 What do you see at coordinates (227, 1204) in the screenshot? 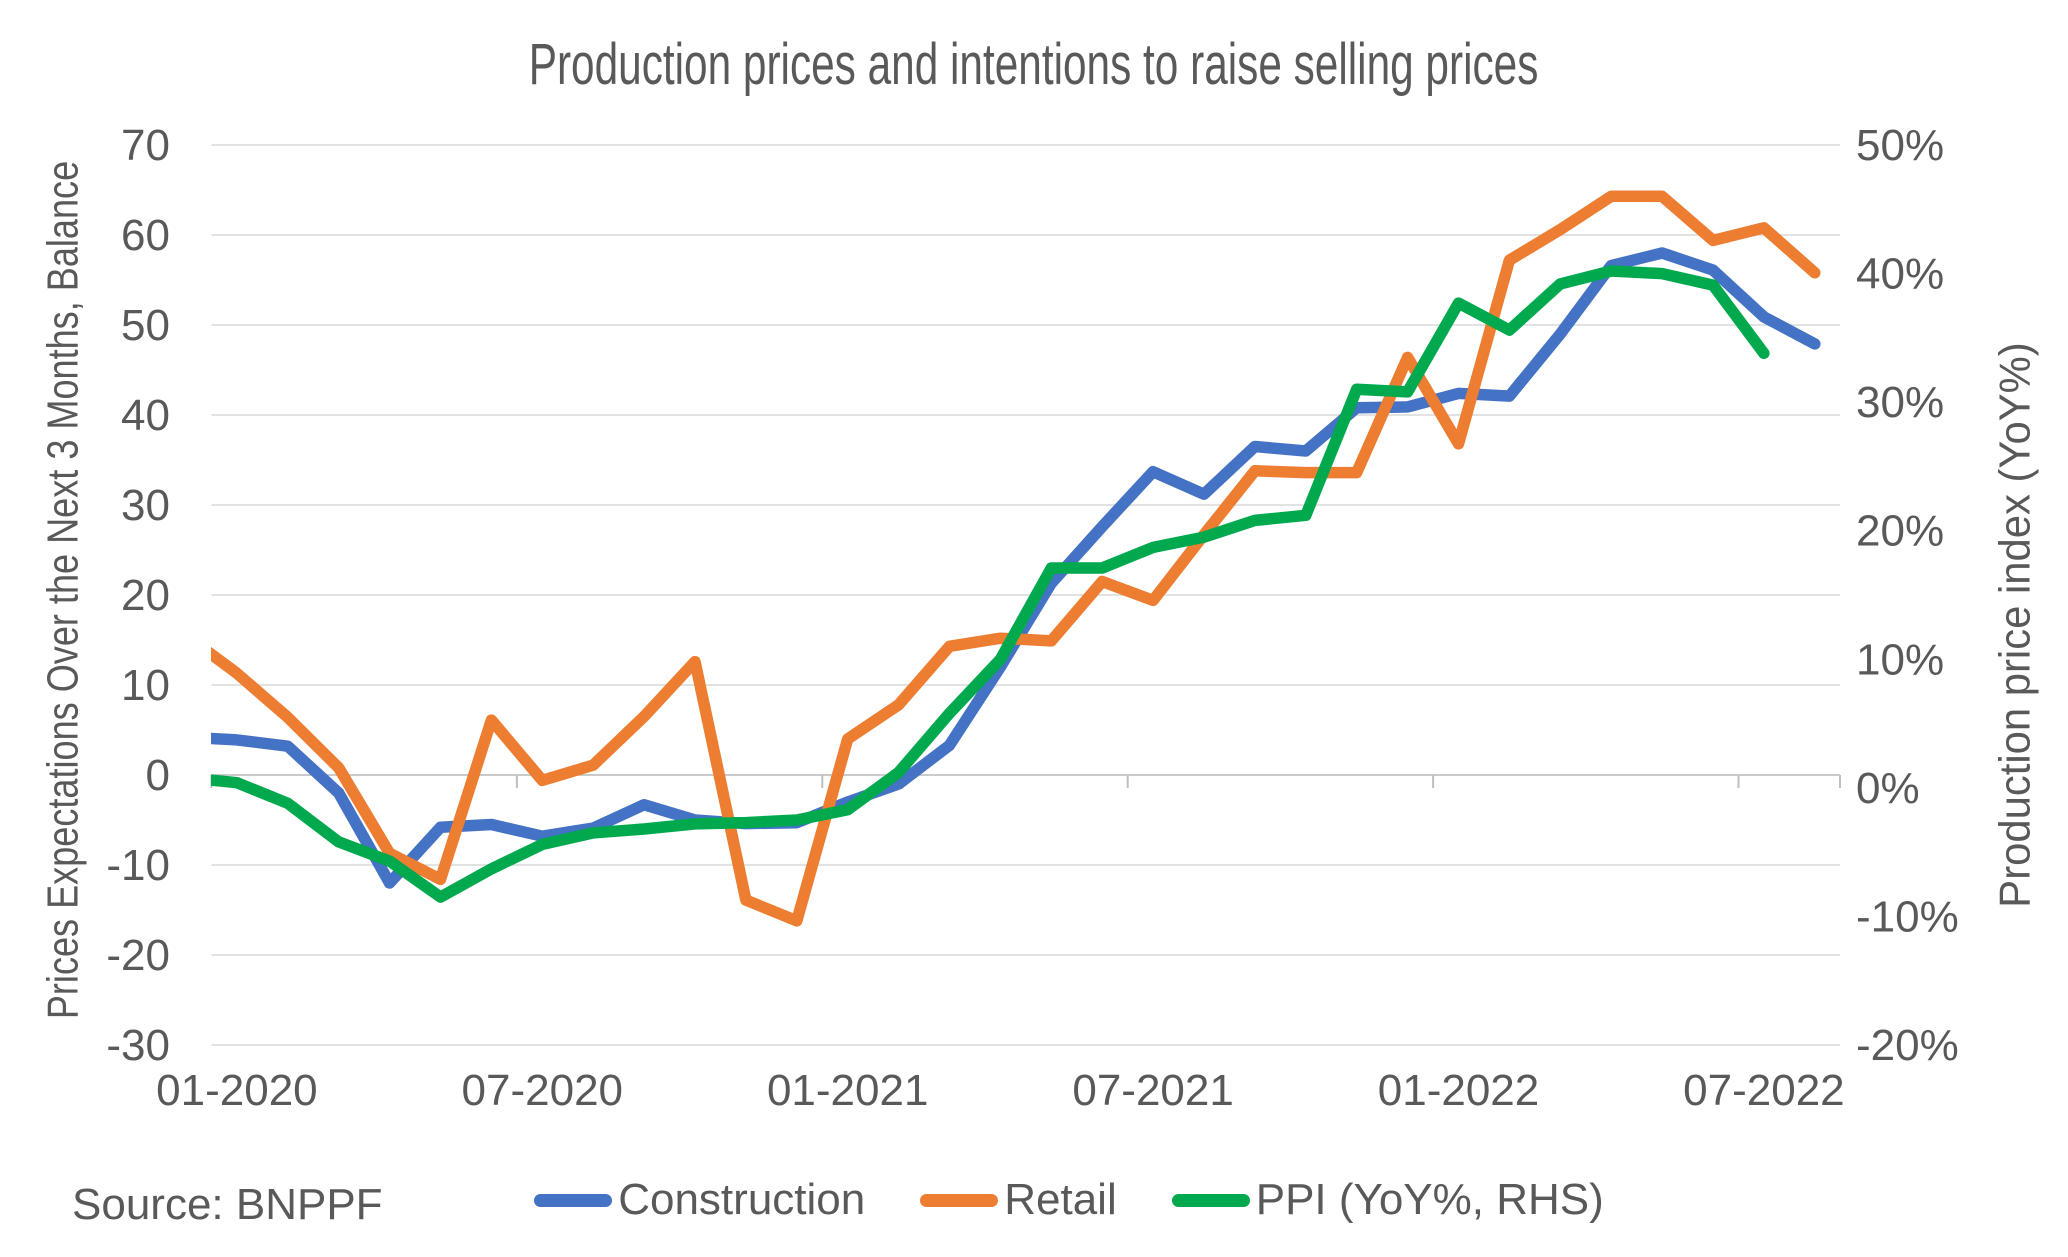
I see `source-note: Source: BNPPF` at bounding box center [227, 1204].